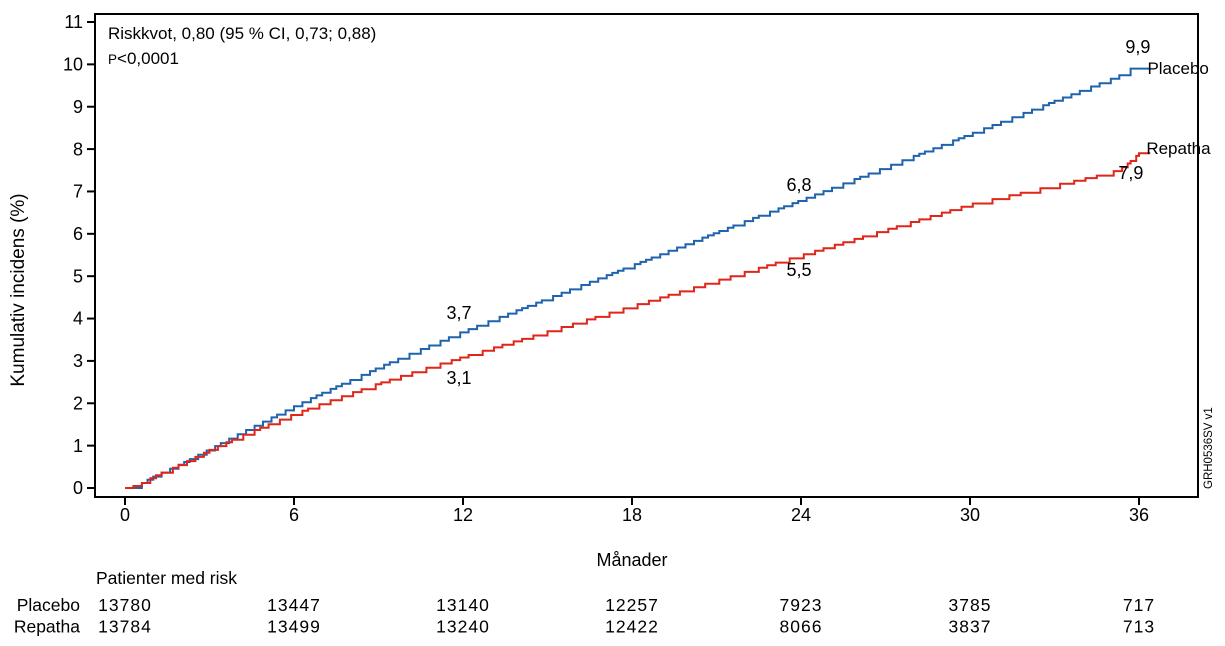 The width and height of the screenshot is (1225, 646). I want to click on risk-value-repatha-m24: 8066, so click(801, 627).